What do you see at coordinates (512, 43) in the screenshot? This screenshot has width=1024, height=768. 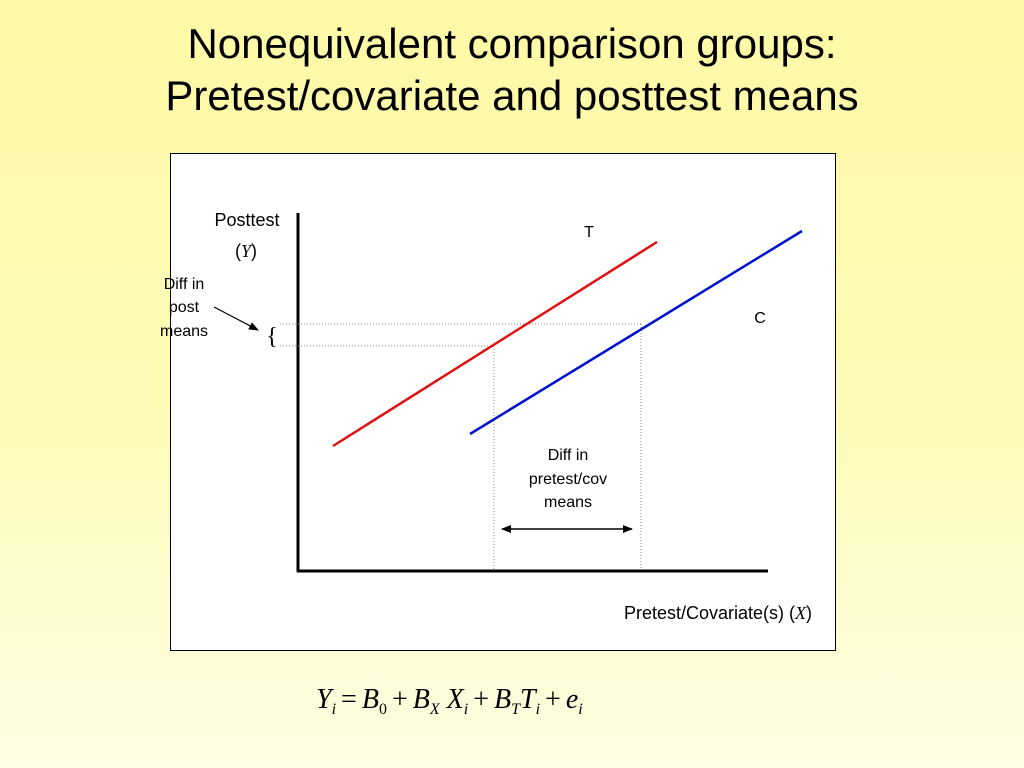 I see `title-line-1: Nonequivalent comparison groups:` at bounding box center [512, 43].